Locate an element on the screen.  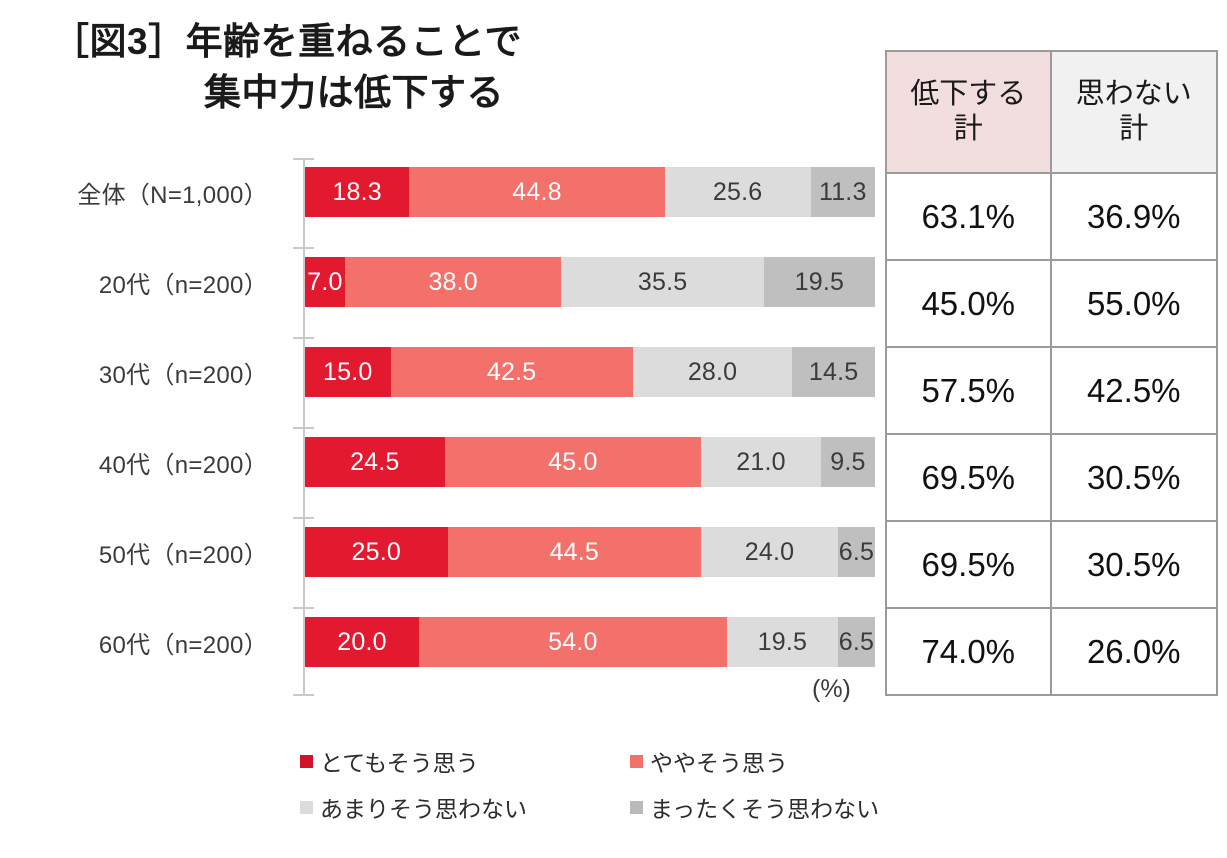
bar-segment-value: 42.5 is located at coordinates (511, 371).